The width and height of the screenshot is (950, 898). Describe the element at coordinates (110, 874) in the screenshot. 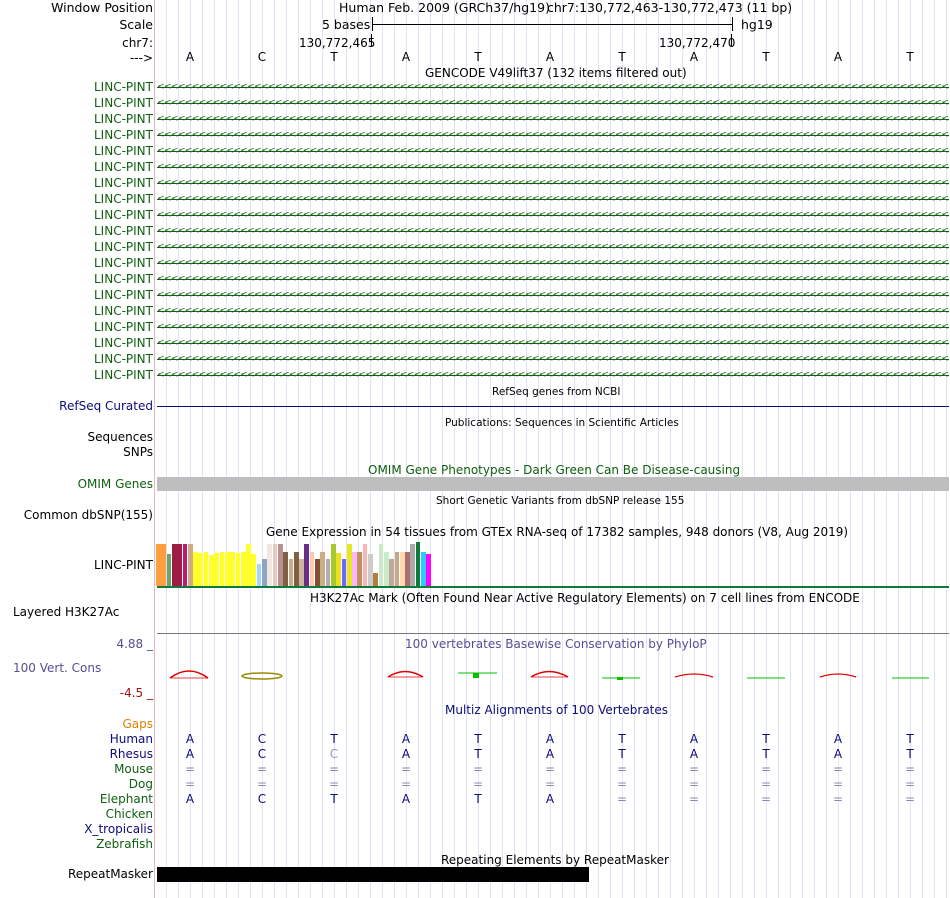

I see `repeatmasker-label: RepeatMasker` at that location.